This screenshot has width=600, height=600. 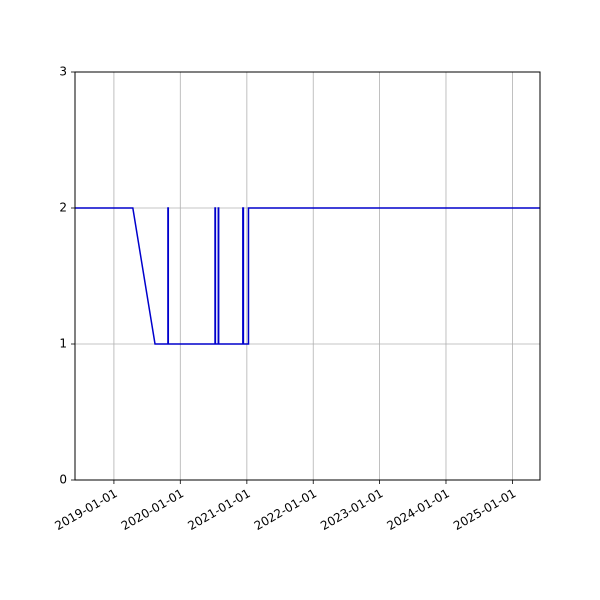 I want to click on y-tick-label: 2, so click(x=63, y=208).